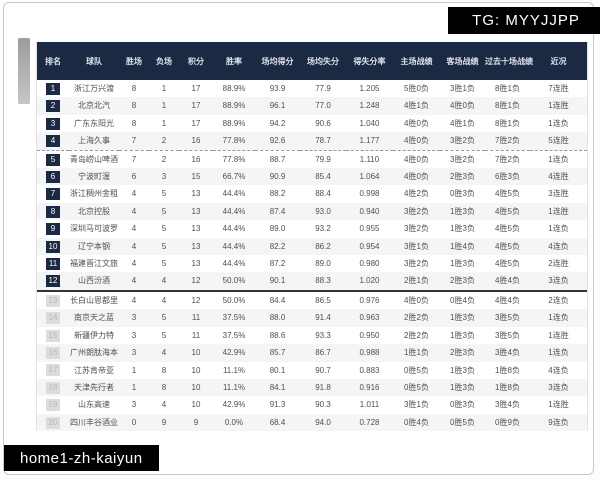 The image size is (600, 480). What do you see at coordinates (164, 387) in the screenshot?
I see `cell-losses: 8` at bounding box center [164, 387].